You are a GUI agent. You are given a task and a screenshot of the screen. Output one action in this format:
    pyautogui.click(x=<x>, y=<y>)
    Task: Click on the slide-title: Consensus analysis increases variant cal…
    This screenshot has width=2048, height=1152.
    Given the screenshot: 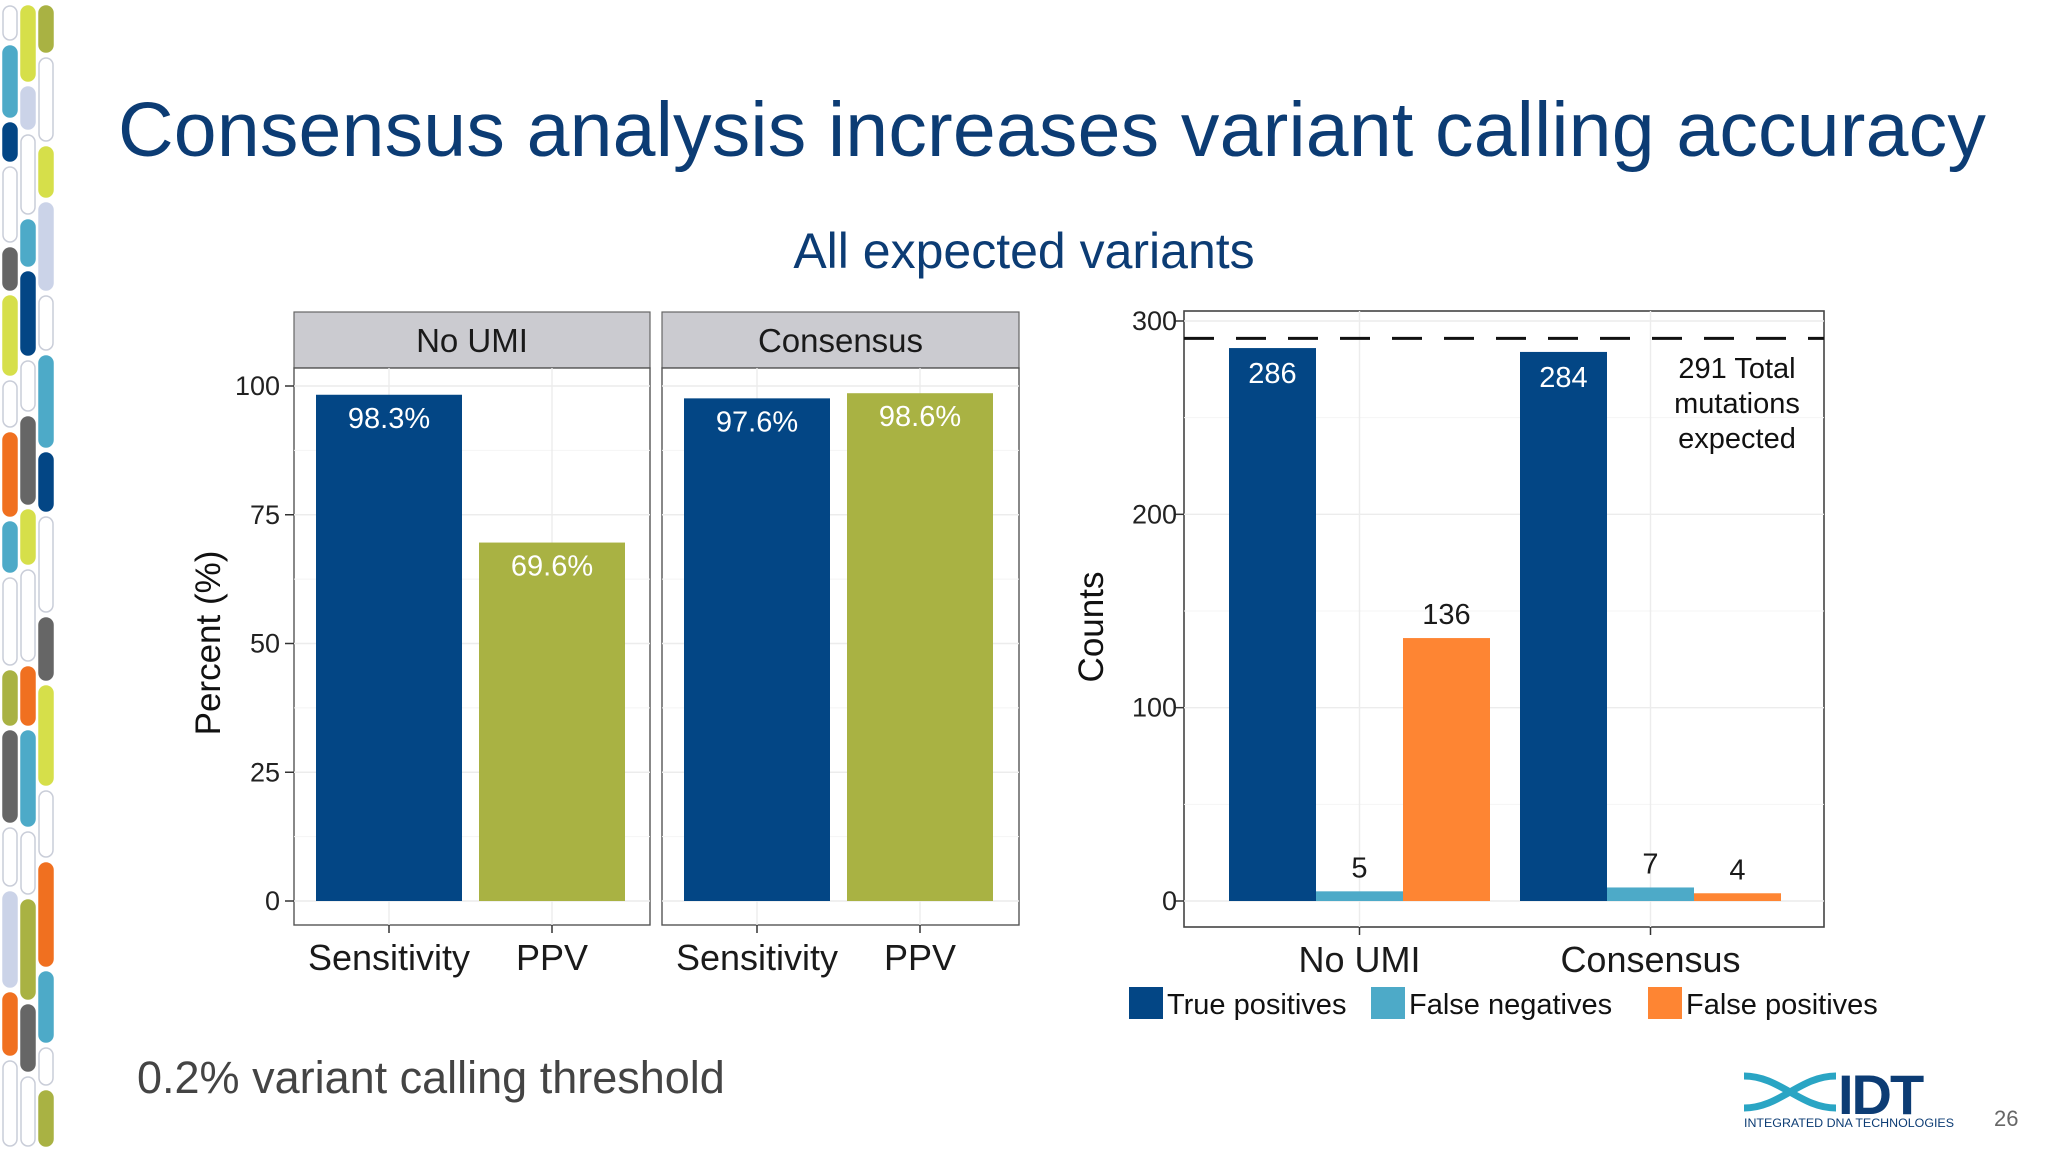 What is the action you would take?
    pyautogui.click(x=1052, y=130)
    